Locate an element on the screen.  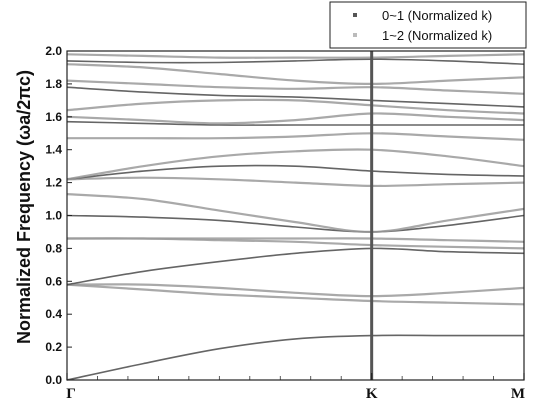
y-axis-label: Normalized Frequency (ωa/2πc) is located at coordinates (24, 207).